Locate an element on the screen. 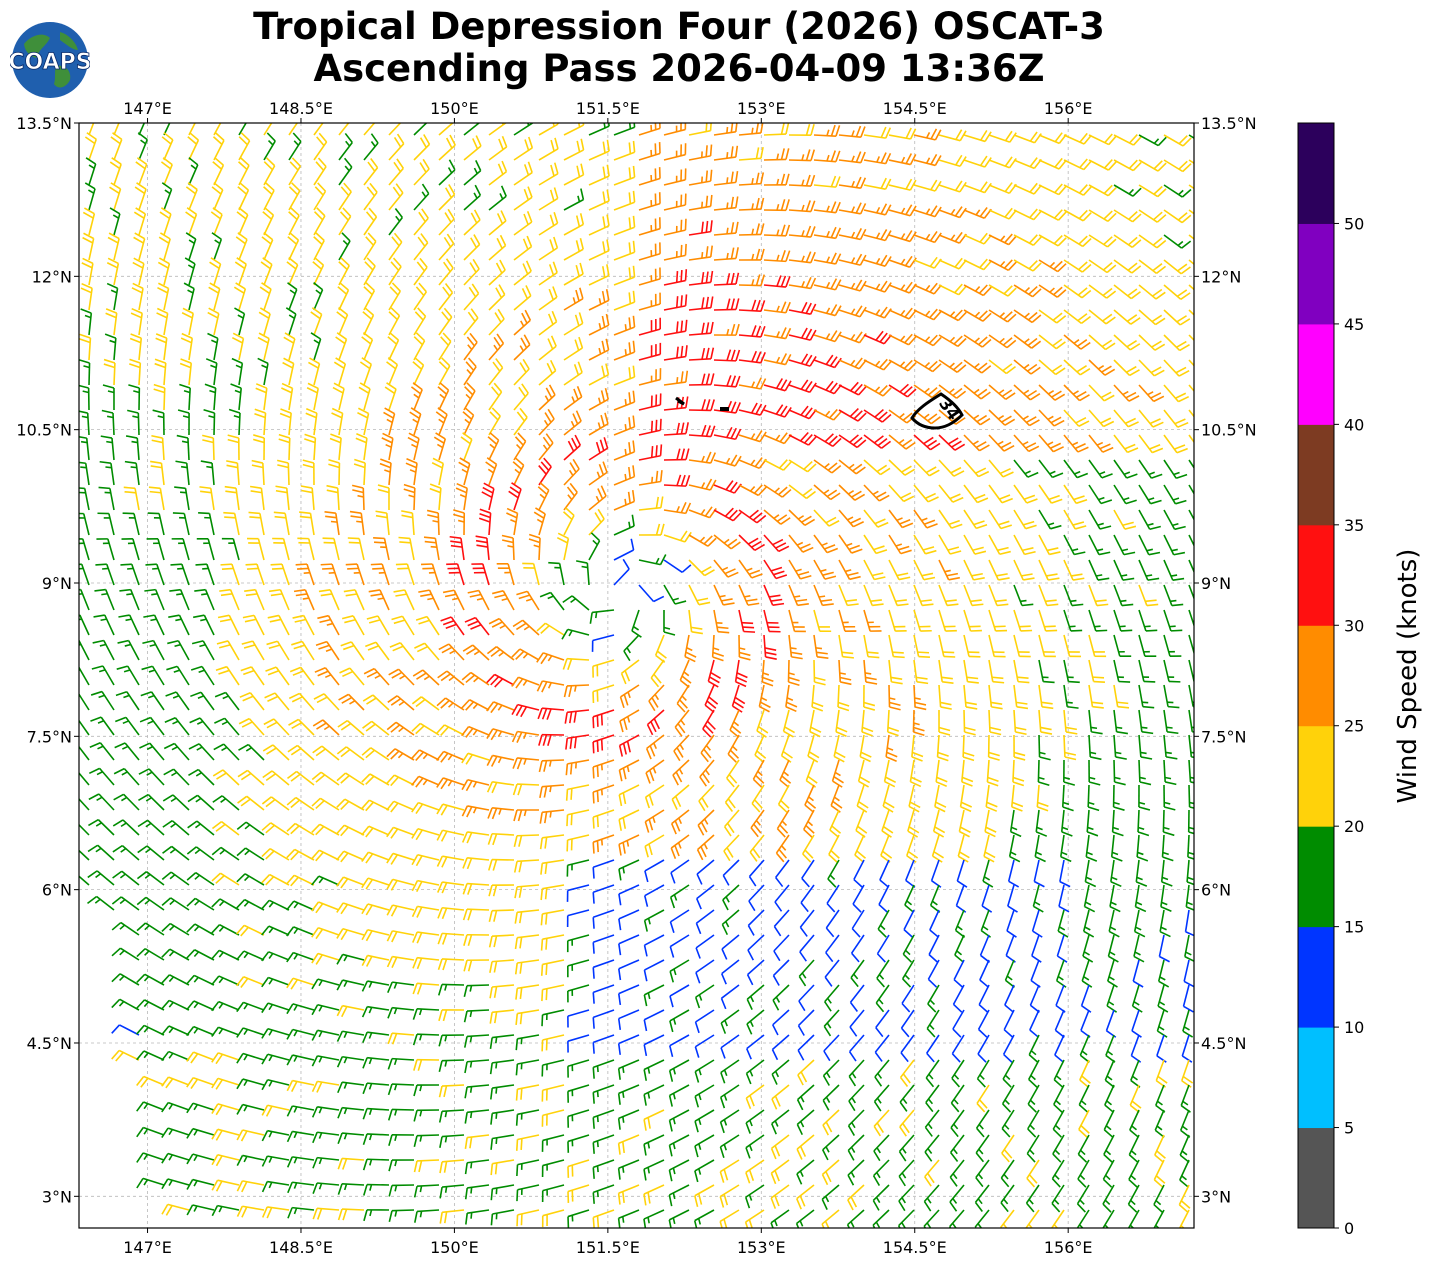  lon-label-top: 154.5°E is located at coordinates (915, 108).